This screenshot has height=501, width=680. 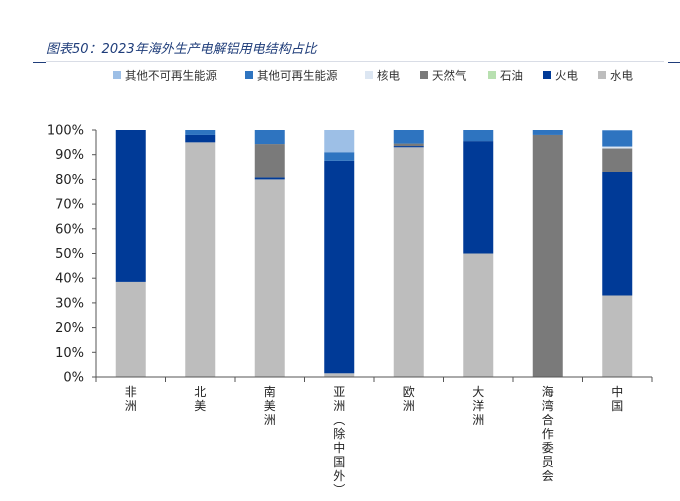 What do you see at coordinates (131, 399) in the screenshot?
I see `category-label: 非洲` at bounding box center [131, 399].